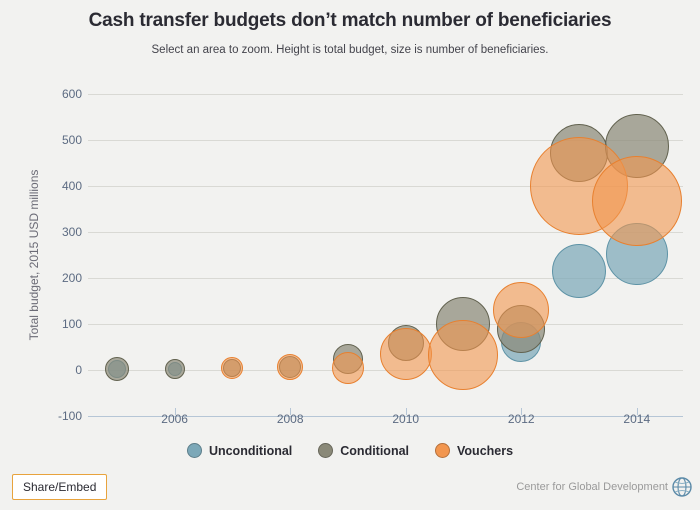 This screenshot has width=700, height=510. I want to click on legend-label: Conditional, so click(375, 450).